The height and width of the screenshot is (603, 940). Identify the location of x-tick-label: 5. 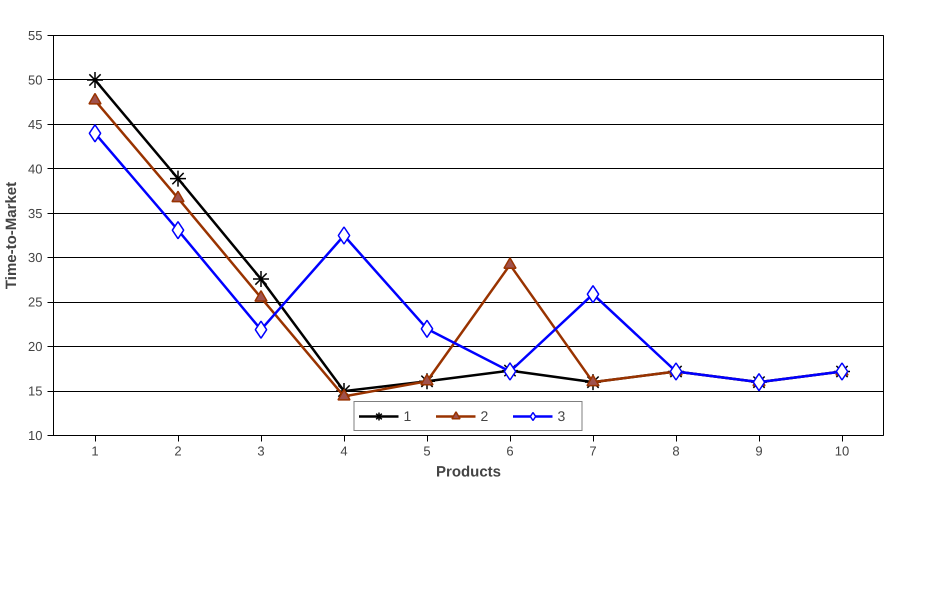
(427, 451).